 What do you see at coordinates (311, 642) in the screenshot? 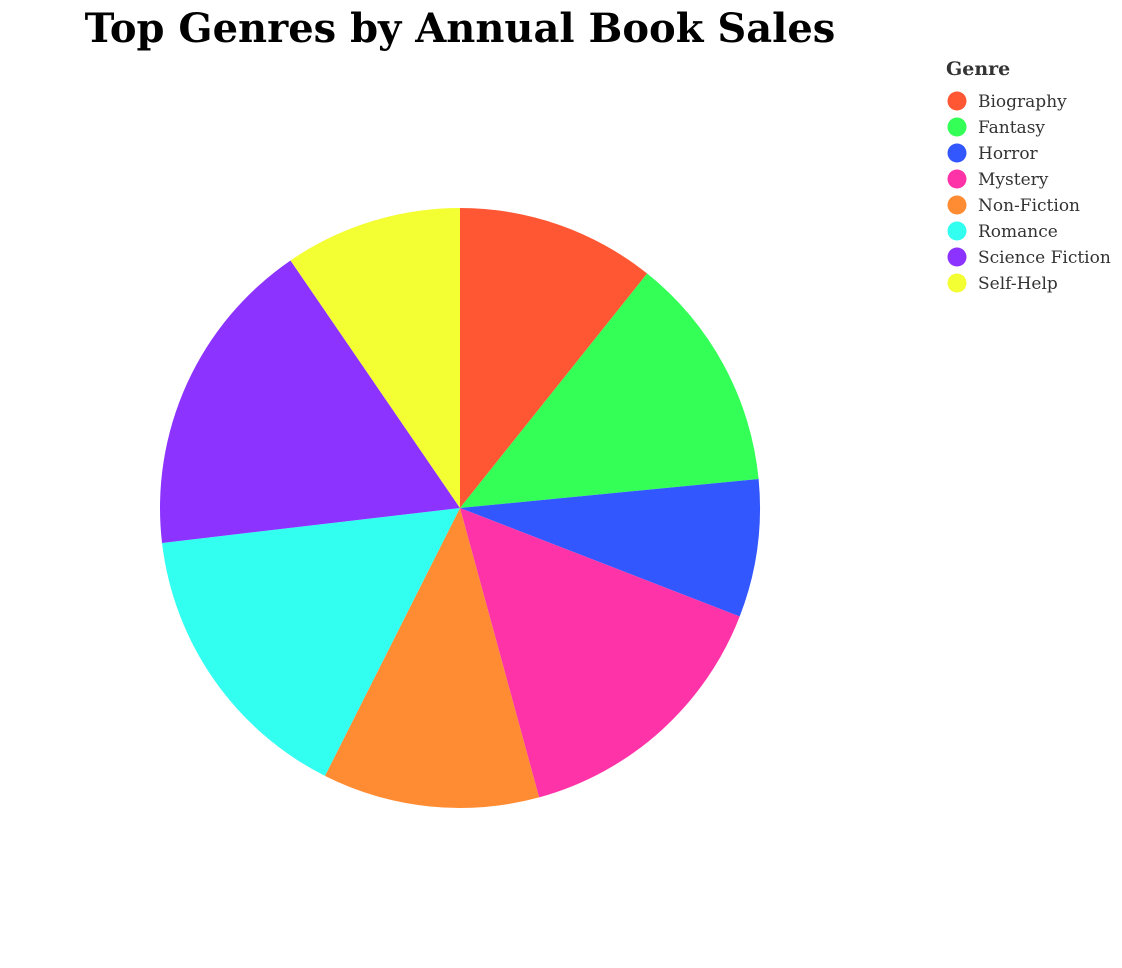
I see `pie-slice-romance` at bounding box center [311, 642].